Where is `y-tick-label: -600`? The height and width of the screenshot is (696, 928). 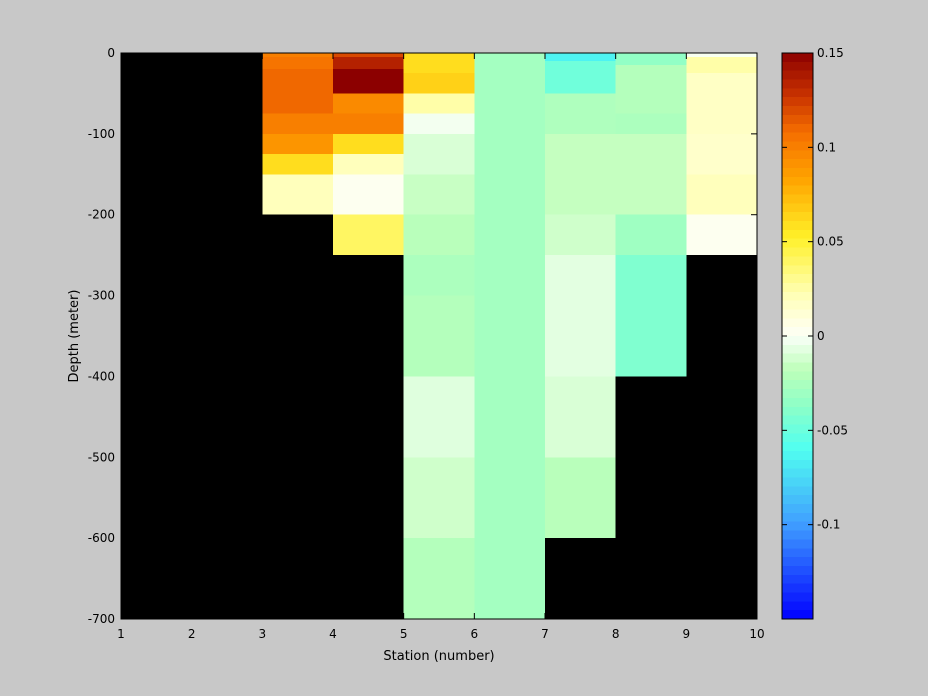
y-tick-label: -600 is located at coordinates (101, 538).